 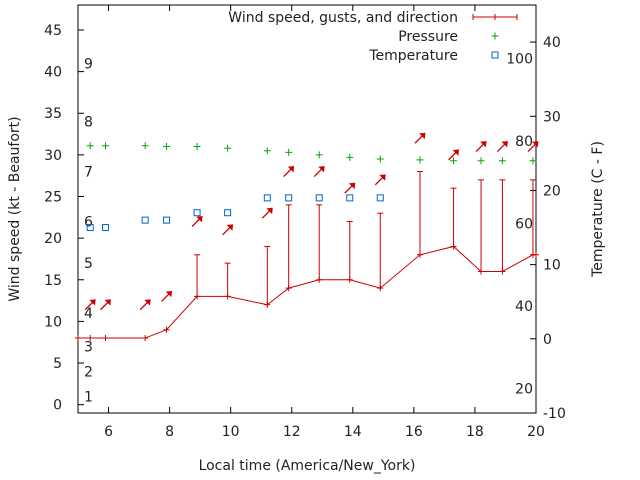 What do you see at coordinates (231, 432) in the screenshot?
I see `x-tick-label: 10` at bounding box center [231, 432].